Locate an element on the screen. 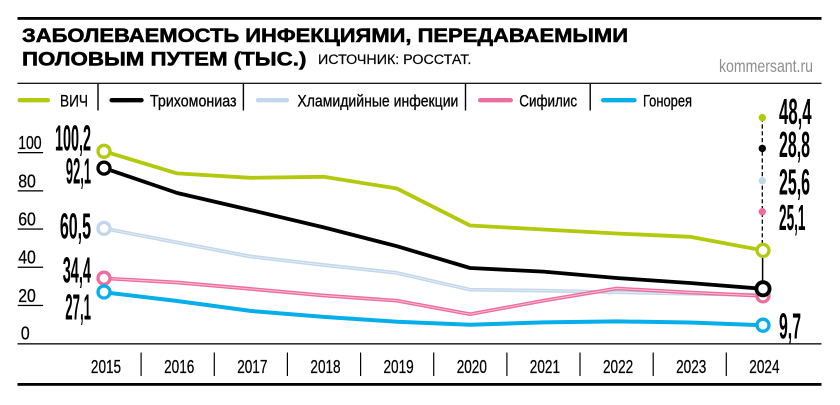 Image resolution: width=840 pixels, height=405 pixels. svg-text: 25,6 is located at coordinates (794, 182).